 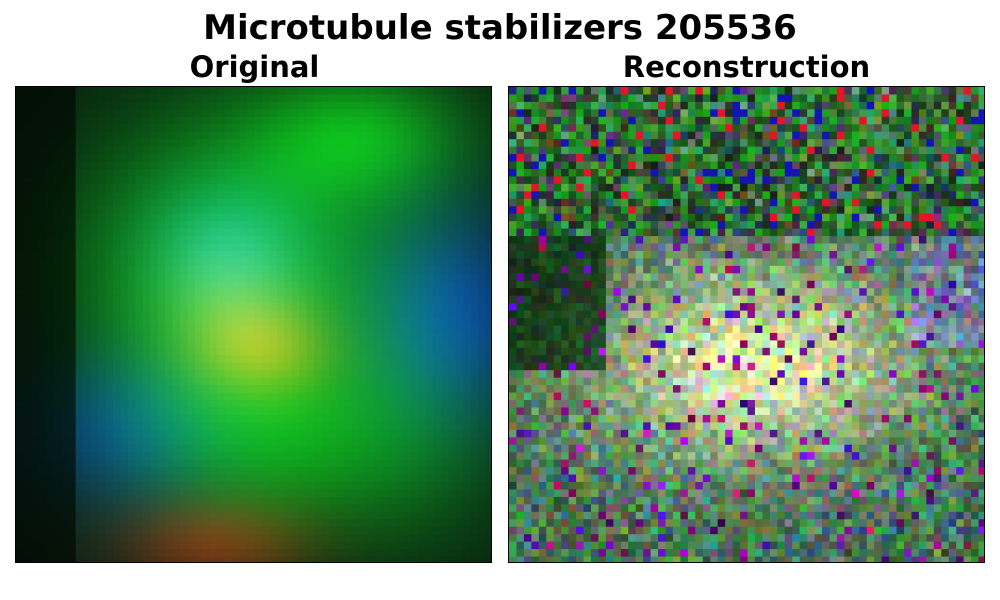 What do you see at coordinates (500, 28) in the screenshot?
I see `figure-title: Microtubule stabilizers 205536` at bounding box center [500, 28].